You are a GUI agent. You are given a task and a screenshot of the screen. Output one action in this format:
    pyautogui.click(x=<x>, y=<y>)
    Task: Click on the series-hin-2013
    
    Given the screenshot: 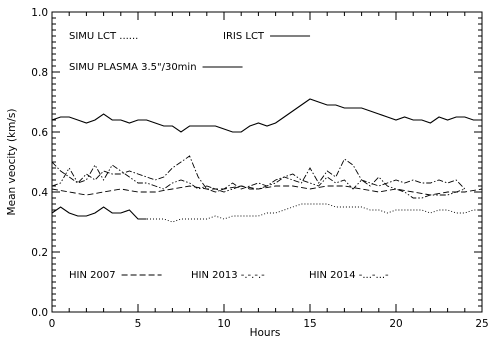 What is the action you would take?
    pyautogui.click(x=258, y=174)
    